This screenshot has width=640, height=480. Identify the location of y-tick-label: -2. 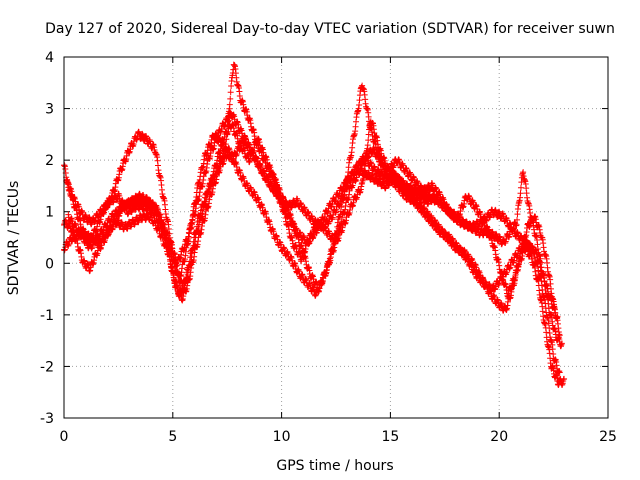
(47, 367).